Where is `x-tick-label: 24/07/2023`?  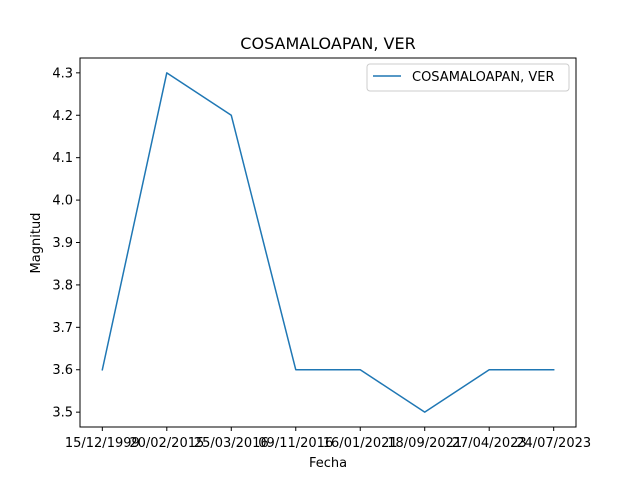 x-tick-label: 24/07/2023 is located at coordinates (553, 443).